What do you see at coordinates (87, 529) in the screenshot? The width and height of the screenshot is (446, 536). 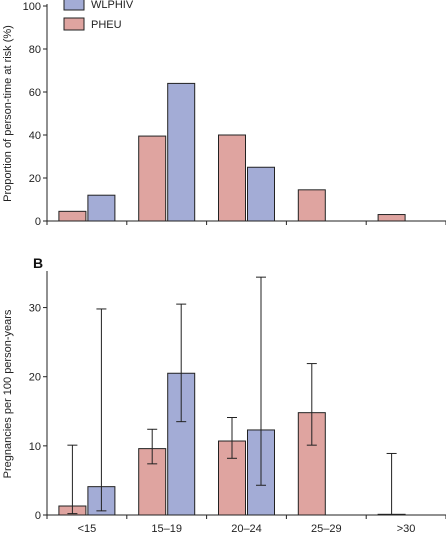 I see `x-tick-label: <15` at bounding box center [87, 529].